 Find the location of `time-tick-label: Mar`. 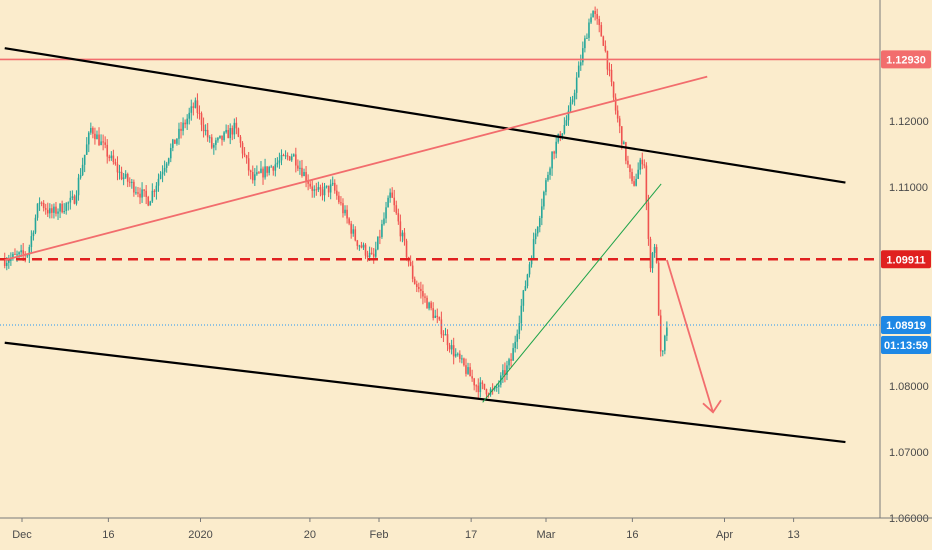

time-tick-label: Mar is located at coordinates (546, 535).